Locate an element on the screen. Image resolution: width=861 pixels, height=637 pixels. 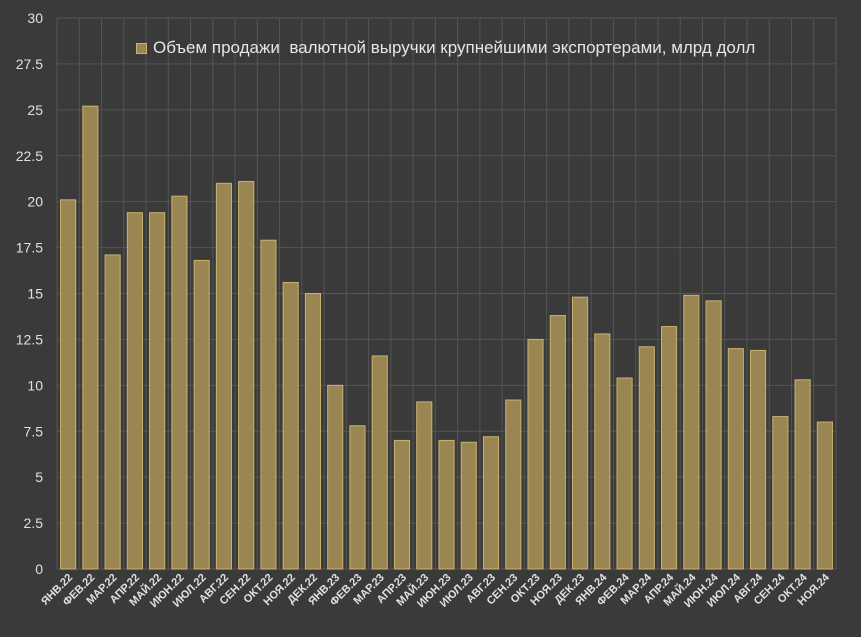
y-tick-label: 25 is located at coordinates (35, 110).